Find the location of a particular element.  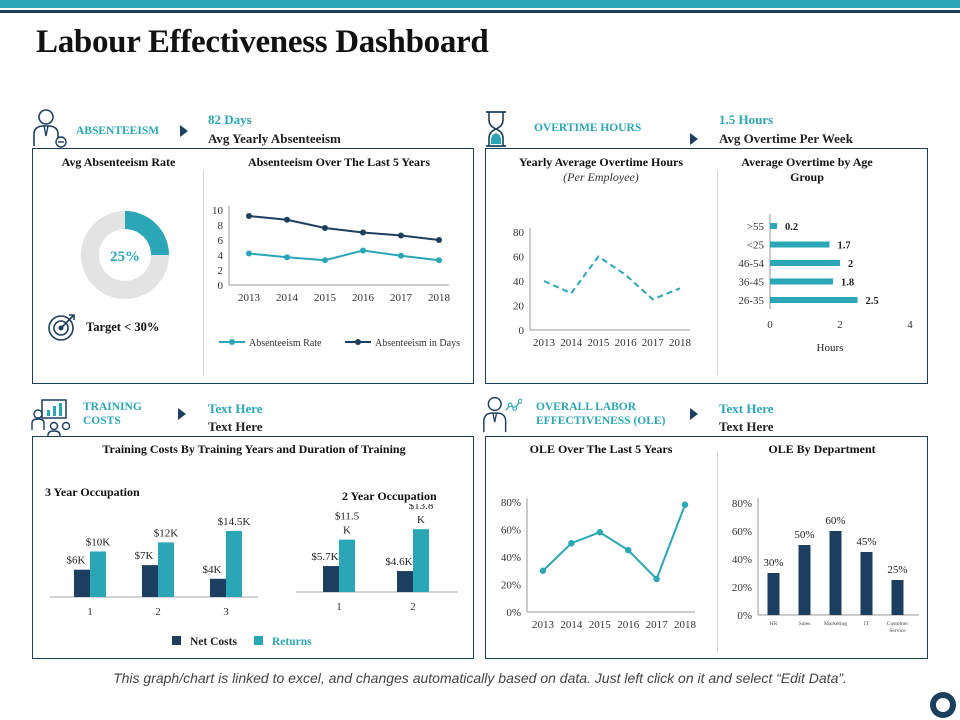

ot-yearly-line-chart: 0 20 40 60 80 2013 2014 2015 2016 2017 2018 is located at coordinates (602, 288).